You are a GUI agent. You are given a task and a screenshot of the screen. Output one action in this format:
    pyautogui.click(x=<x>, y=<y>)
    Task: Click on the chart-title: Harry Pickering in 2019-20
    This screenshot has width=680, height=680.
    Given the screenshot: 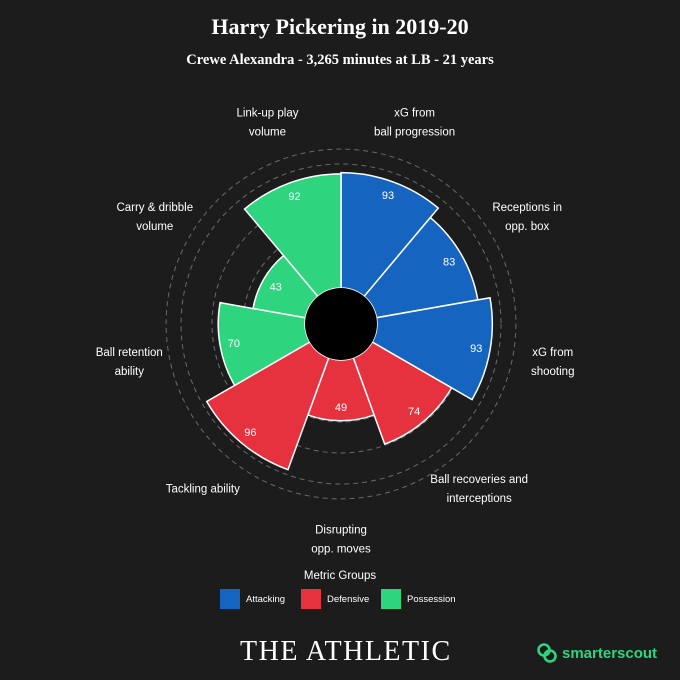 What is the action you would take?
    pyautogui.click(x=340, y=26)
    